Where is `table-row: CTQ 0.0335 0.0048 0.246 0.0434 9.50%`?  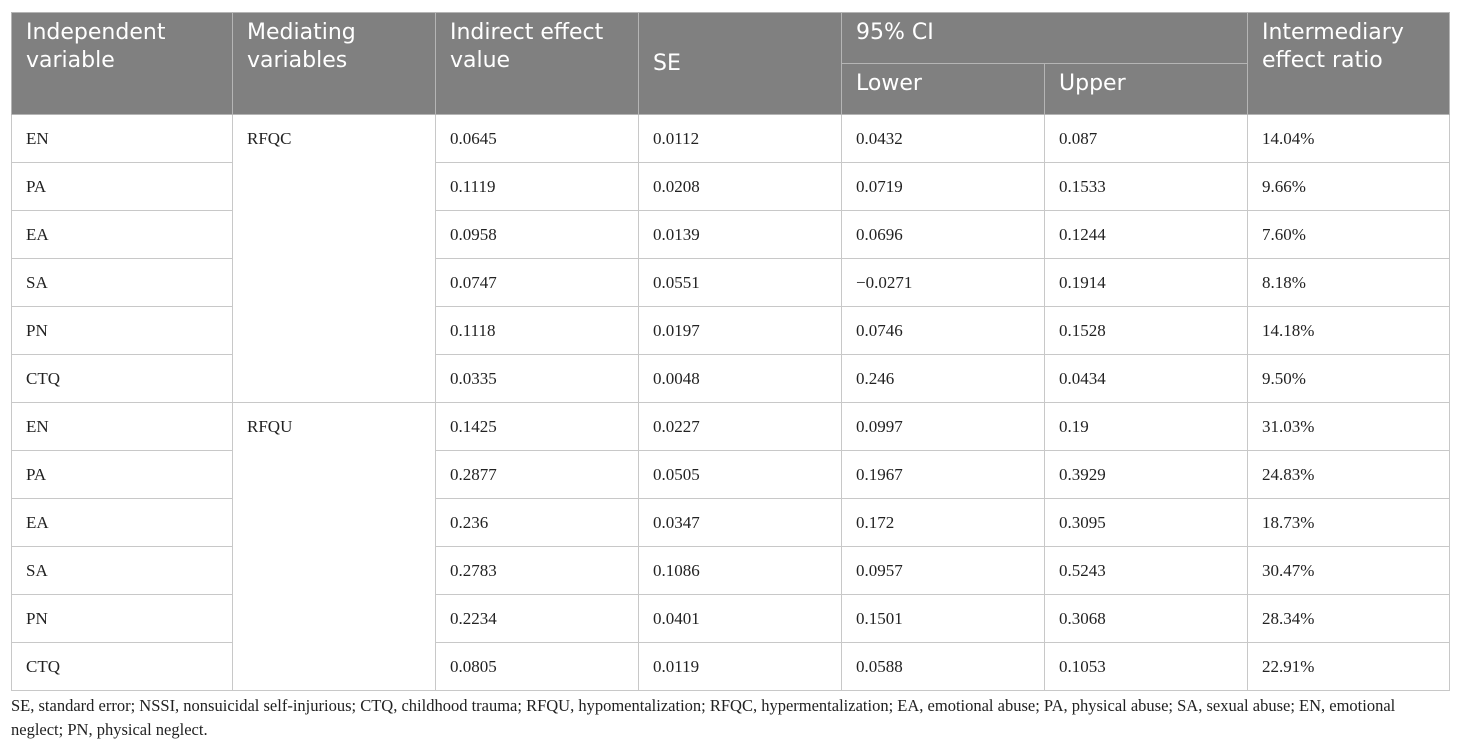
table-row: CTQ 0.0335 0.0048 0.246 0.0434 9.50% is located at coordinates (730, 378).